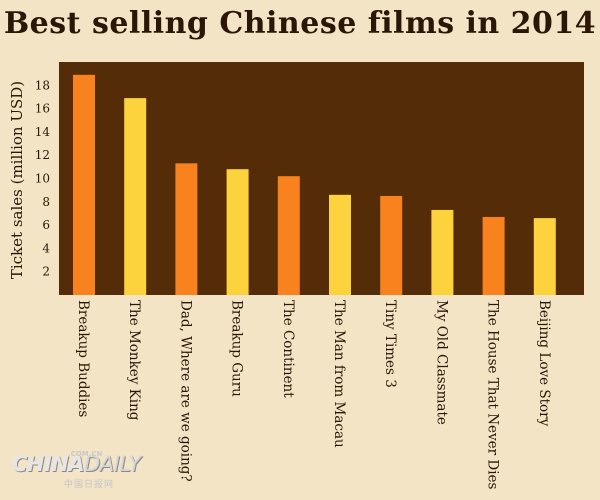  Describe the element at coordinates (390, 344) in the screenshot. I see `category-label: Tiny Times 3` at that location.